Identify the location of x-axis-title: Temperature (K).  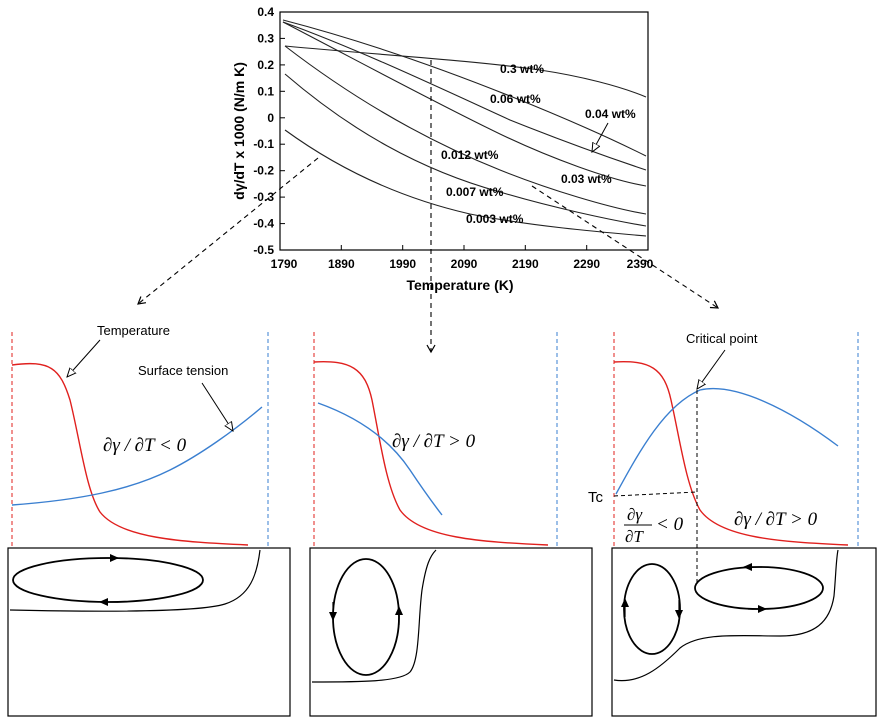
(459, 285).